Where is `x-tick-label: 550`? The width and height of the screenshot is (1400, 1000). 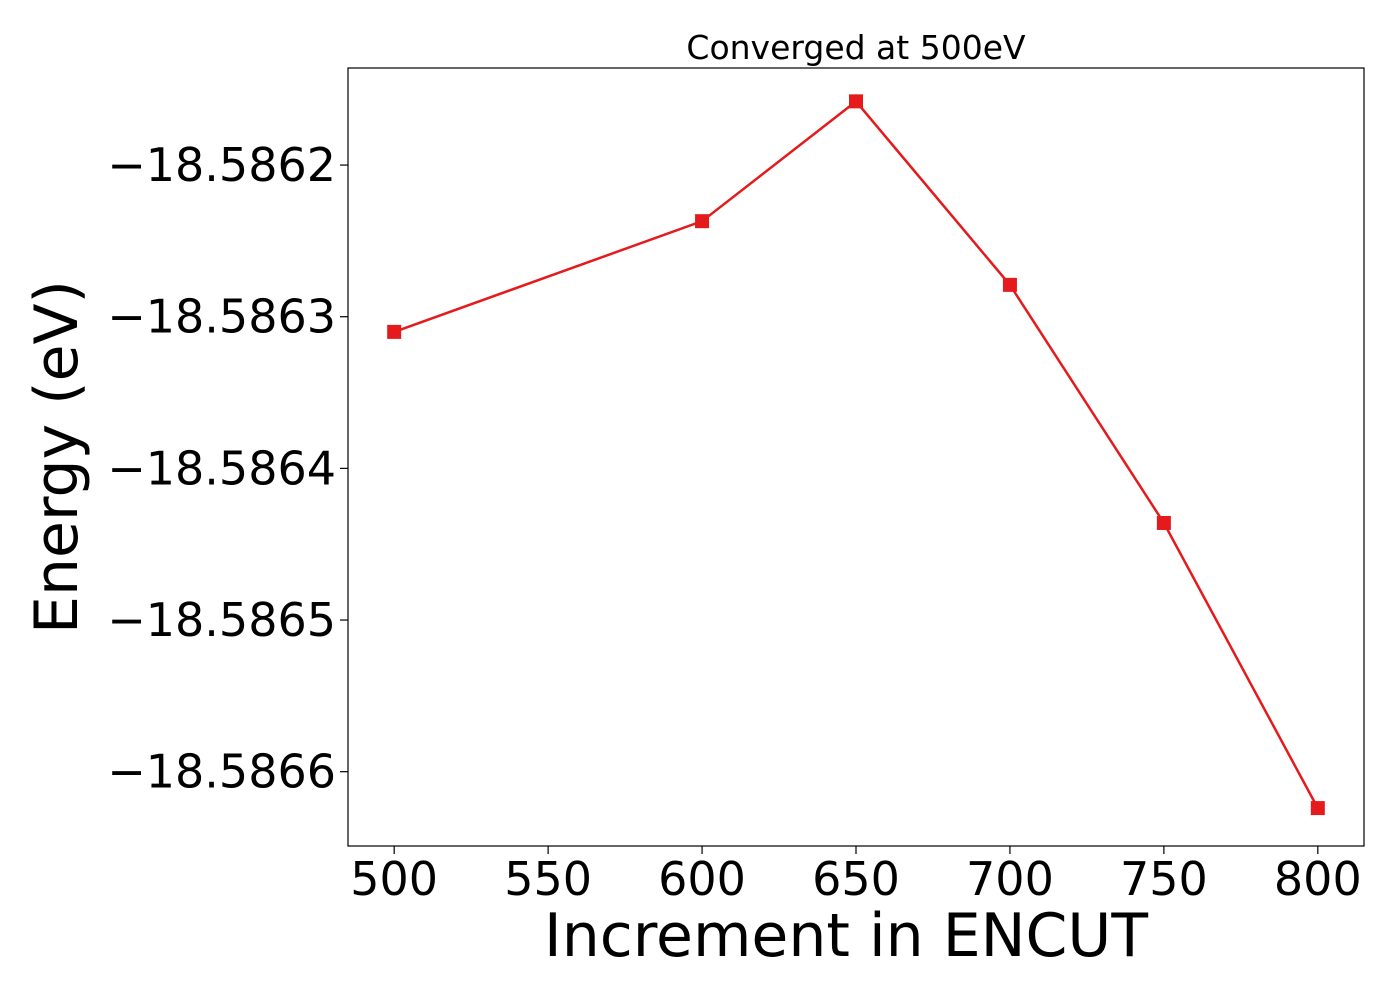 x-tick-label: 550 is located at coordinates (548, 879).